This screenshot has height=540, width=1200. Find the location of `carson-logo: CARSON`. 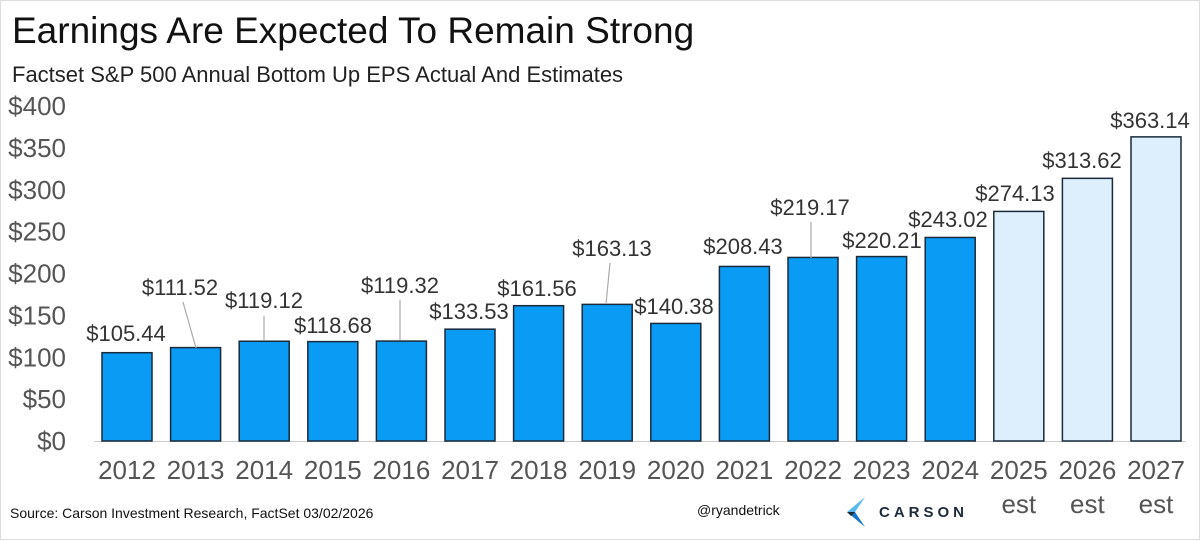

carson-logo: CARSON is located at coordinates (906, 512).